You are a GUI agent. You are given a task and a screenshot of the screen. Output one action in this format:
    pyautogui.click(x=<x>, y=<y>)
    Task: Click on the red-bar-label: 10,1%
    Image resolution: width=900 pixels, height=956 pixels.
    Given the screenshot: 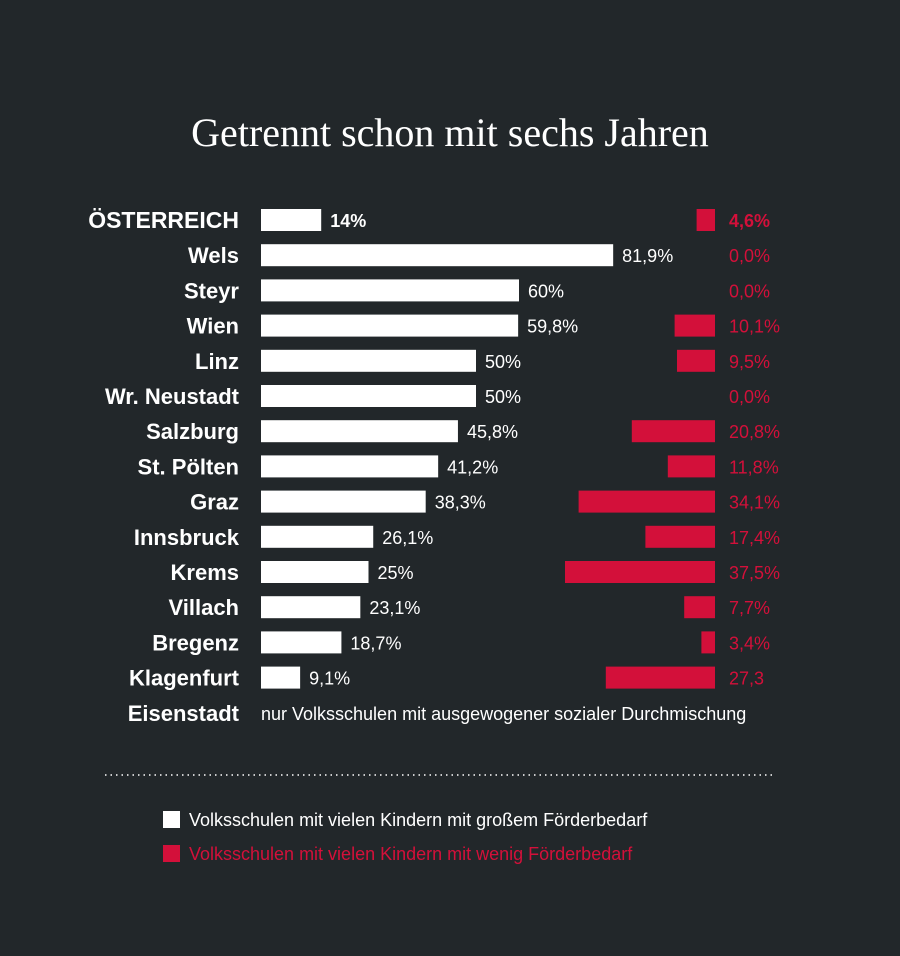 What is the action you would take?
    pyautogui.click(x=754, y=327)
    